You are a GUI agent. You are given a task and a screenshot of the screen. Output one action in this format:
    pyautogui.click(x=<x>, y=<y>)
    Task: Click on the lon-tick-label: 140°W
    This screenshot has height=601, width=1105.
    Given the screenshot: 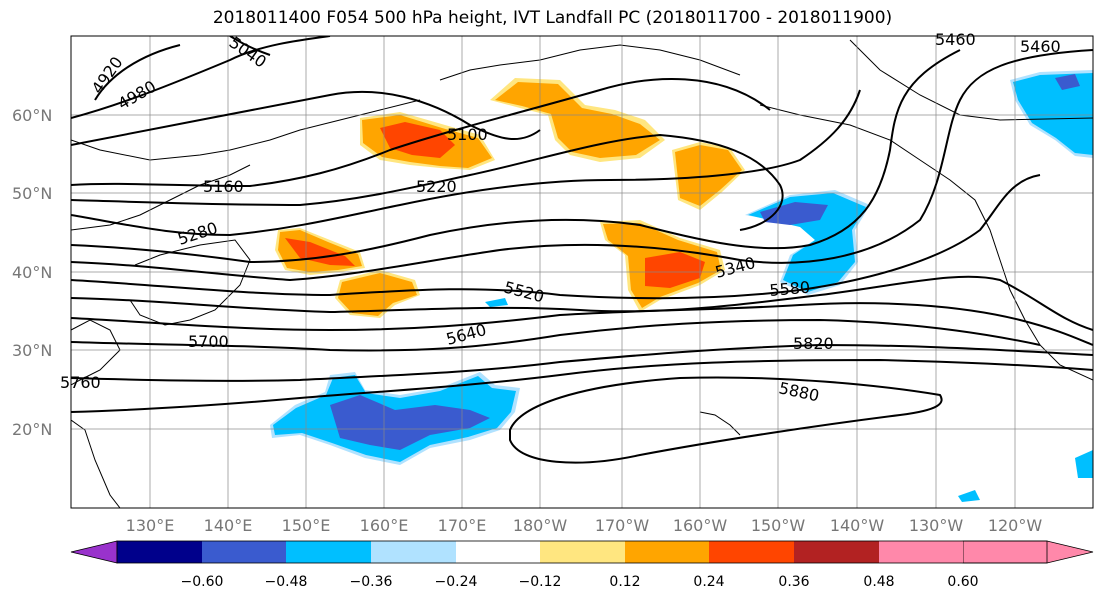 What is the action you would take?
    pyautogui.click(x=857, y=525)
    